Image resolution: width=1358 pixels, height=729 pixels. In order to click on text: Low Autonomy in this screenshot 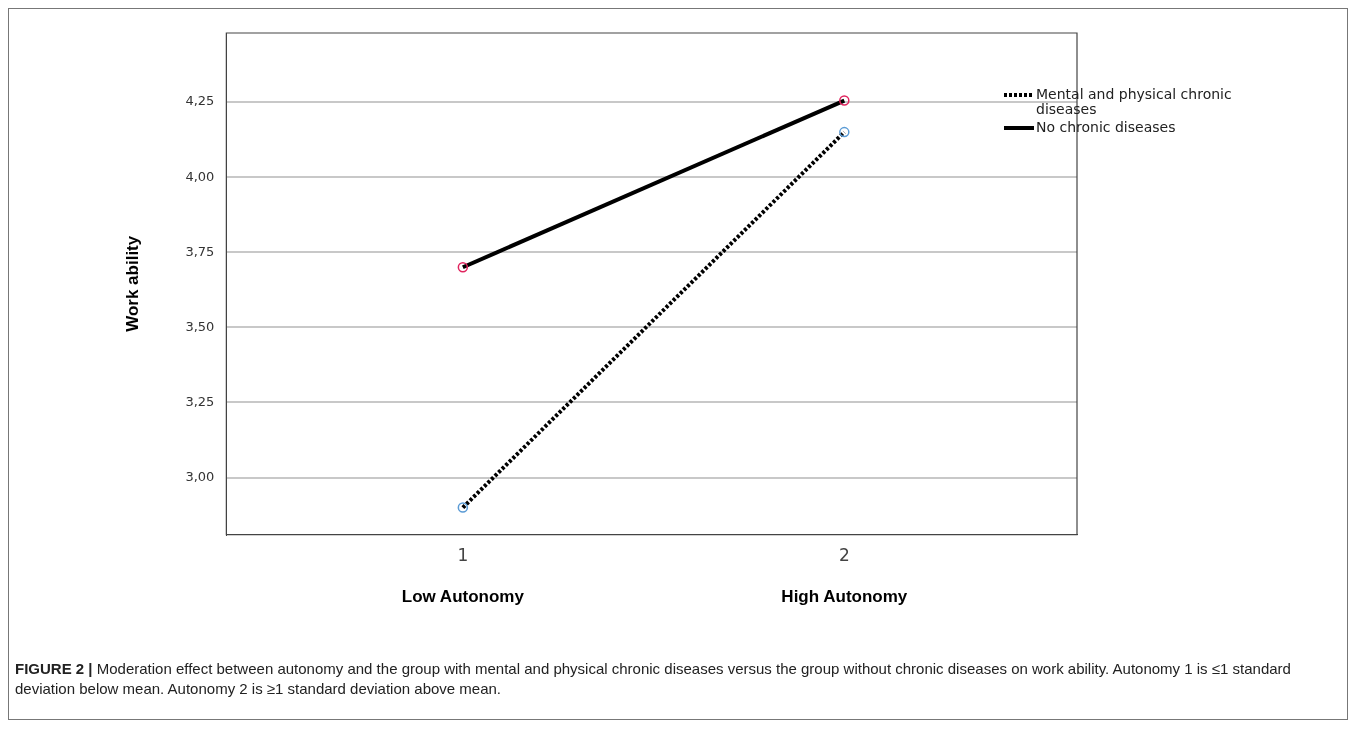, I will do `click(463, 597)`.